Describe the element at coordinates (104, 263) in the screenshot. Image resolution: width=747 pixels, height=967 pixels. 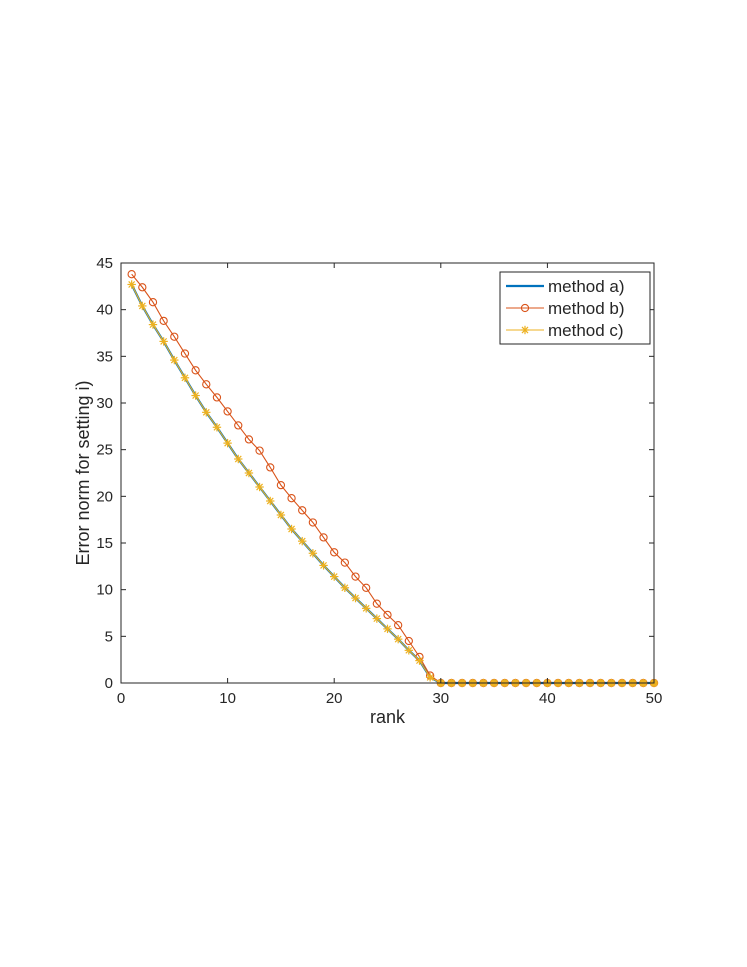
I see `y-tick-label: 45` at that location.